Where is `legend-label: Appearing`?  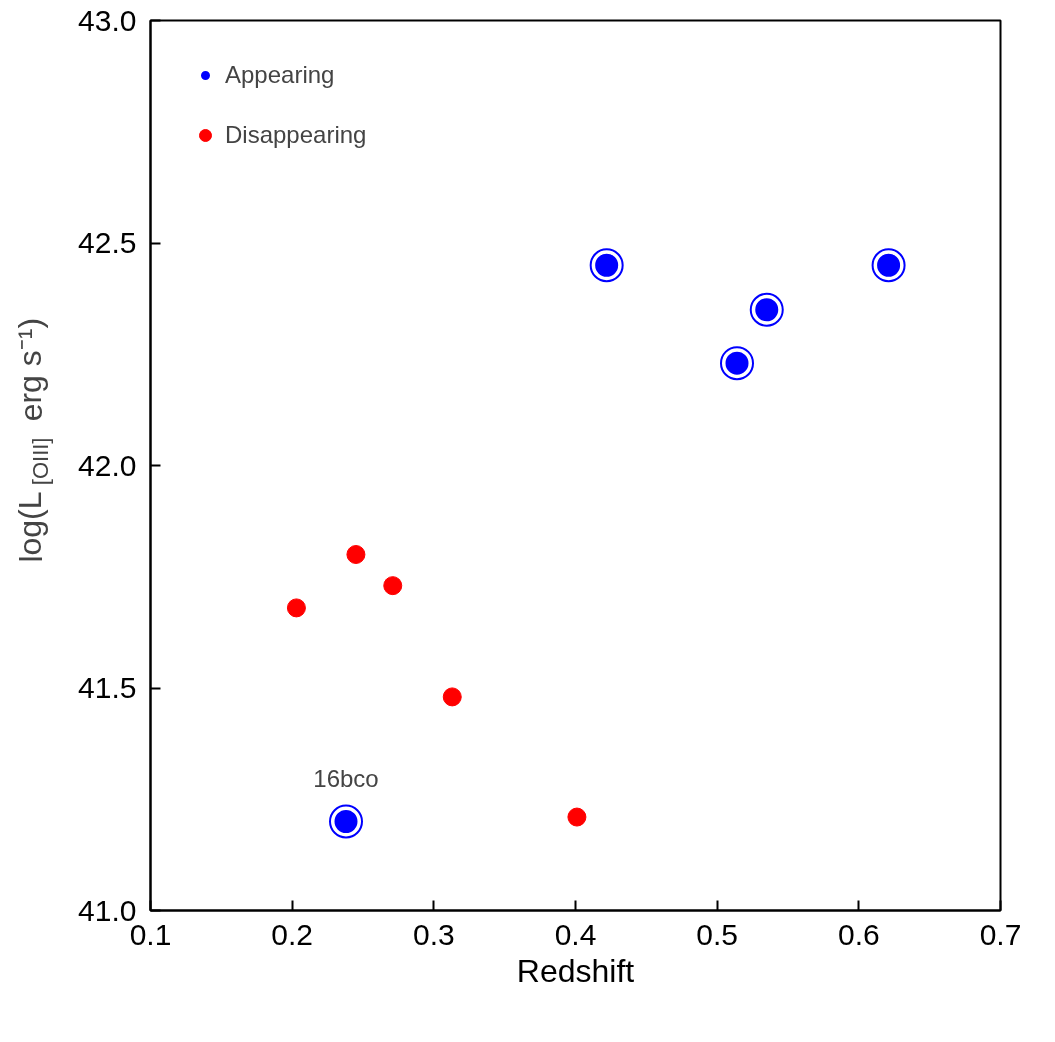 legend-label: Appearing is located at coordinates (280, 75).